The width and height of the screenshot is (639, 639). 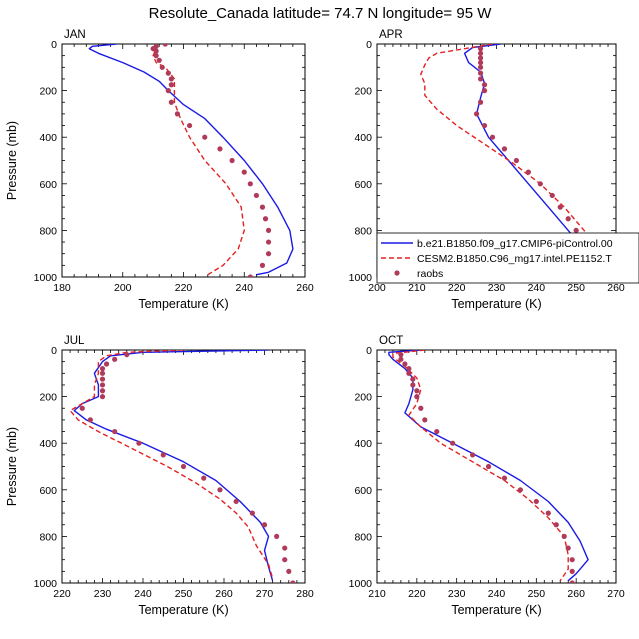 What do you see at coordinates (363, 92) in the screenshot?
I see `y-tick-label: 200` at bounding box center [363, 92].